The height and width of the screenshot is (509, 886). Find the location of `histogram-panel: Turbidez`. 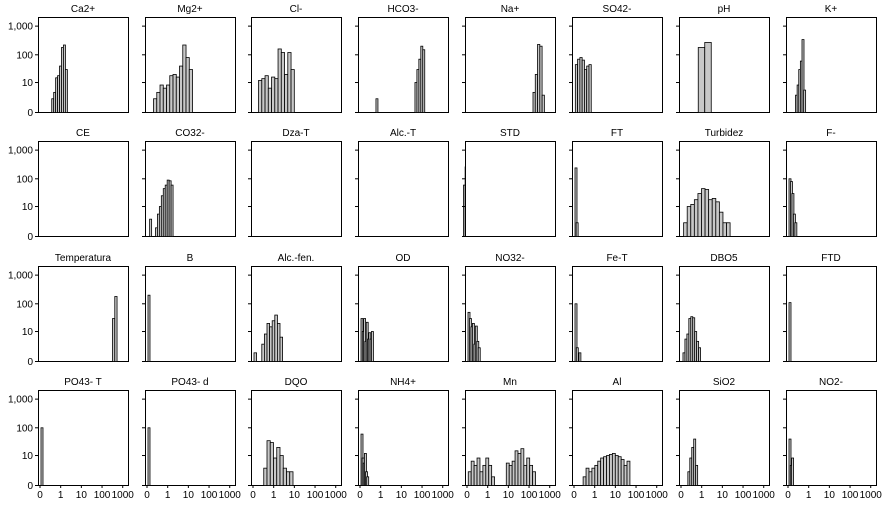

histogram-panel: Turbidez is located at coordinates (723, 182).